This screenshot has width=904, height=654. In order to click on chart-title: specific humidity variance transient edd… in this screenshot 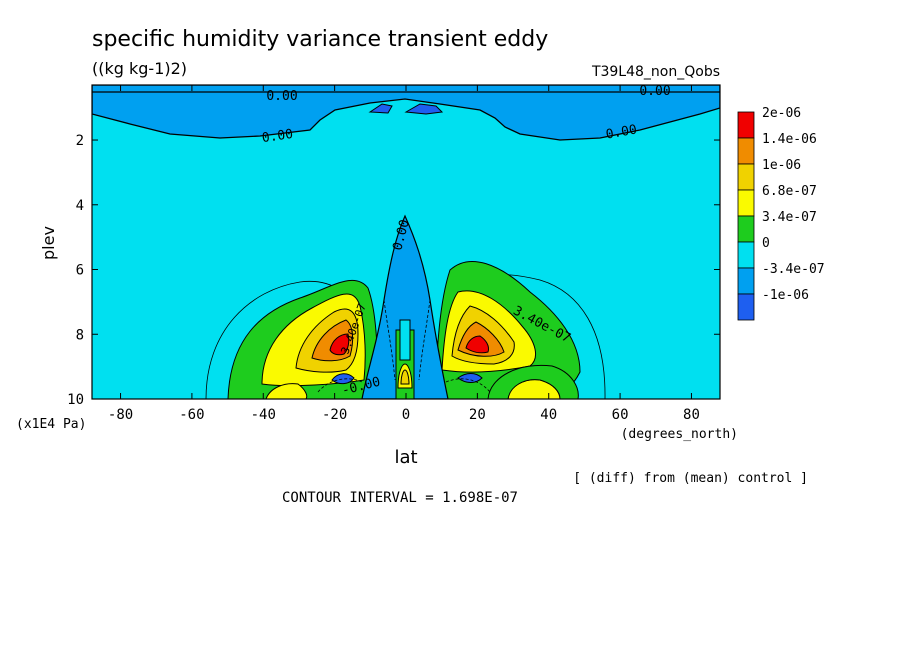, I will do `click(320, 39)`.